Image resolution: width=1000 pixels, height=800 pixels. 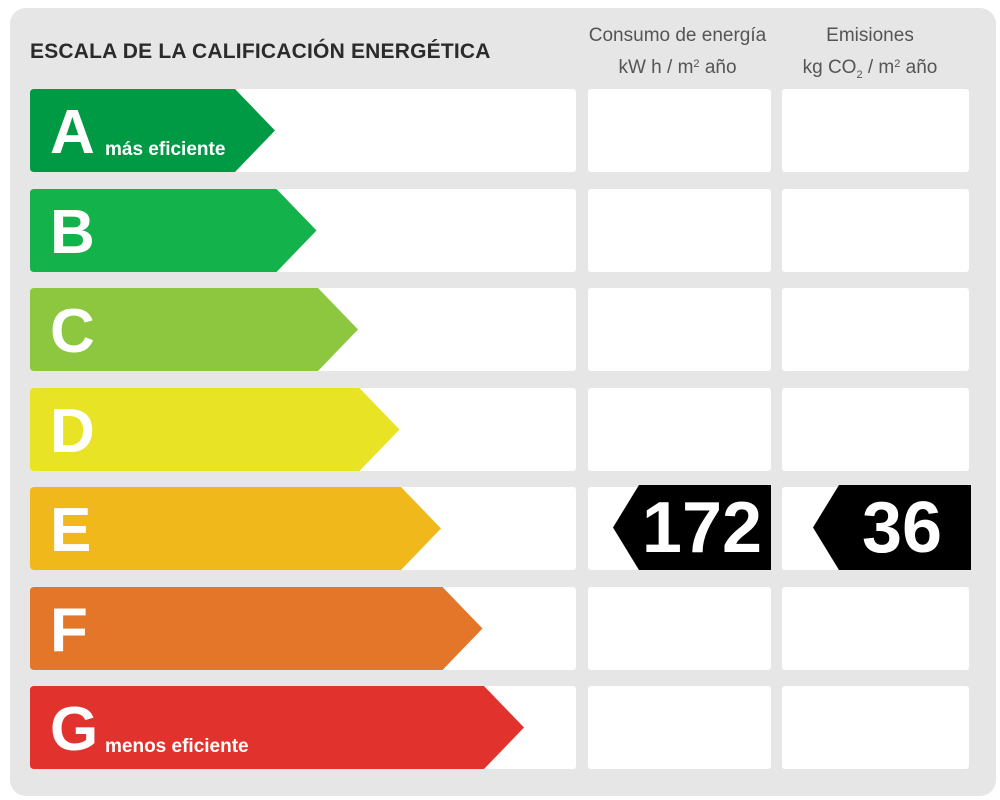 I want to click on emisiones-value-tag-fill, so click(x=892, y=527).